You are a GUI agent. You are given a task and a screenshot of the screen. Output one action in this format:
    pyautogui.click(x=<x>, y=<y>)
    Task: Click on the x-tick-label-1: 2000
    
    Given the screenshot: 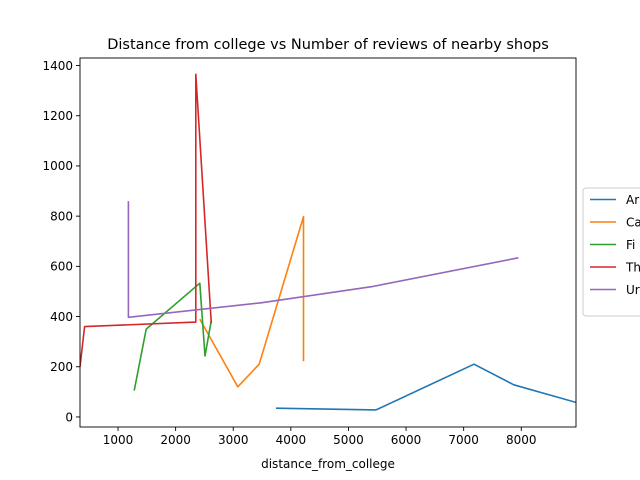 What is the action you would take?
    pyautogui.click(x=175, y=440)
    